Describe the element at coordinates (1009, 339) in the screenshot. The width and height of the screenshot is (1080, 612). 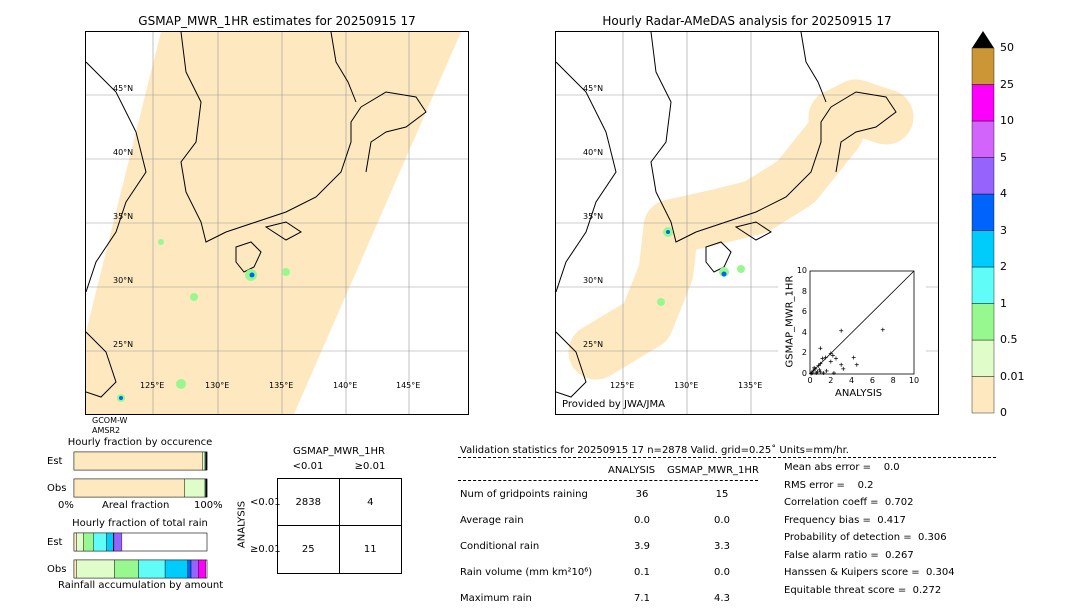
I see `colorbar-tick-label: 0.5` at that location.